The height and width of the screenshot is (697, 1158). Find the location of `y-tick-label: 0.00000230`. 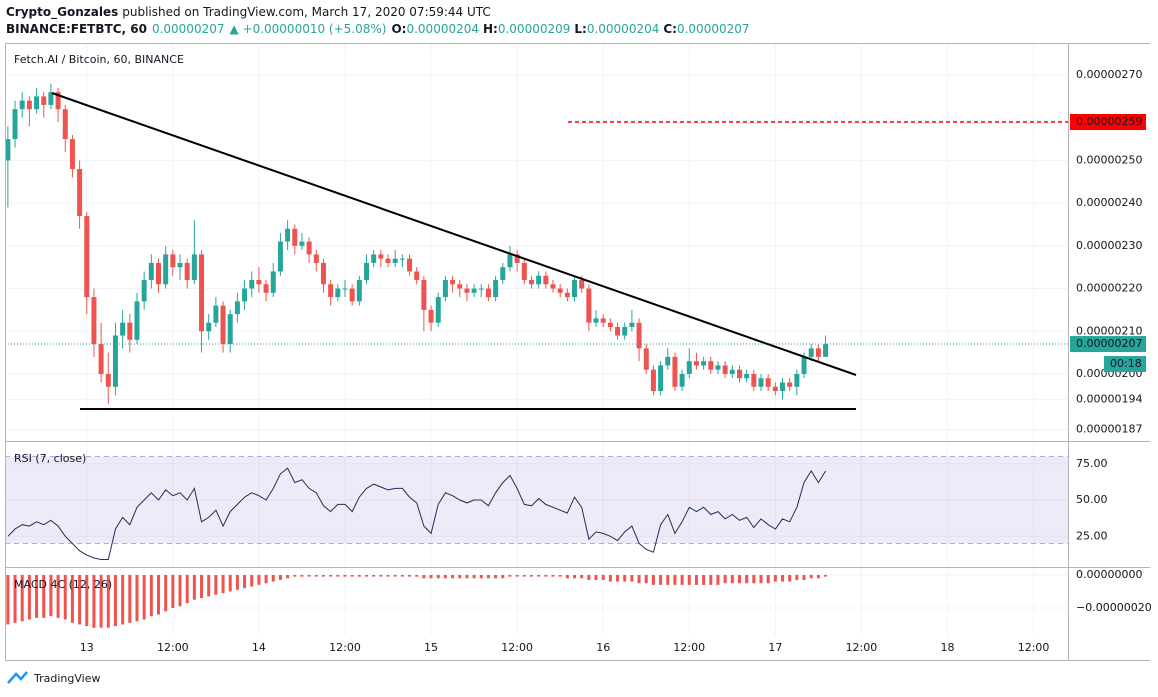

y-tick-label: 0.00000230 is located at coordinates (1109, 245).